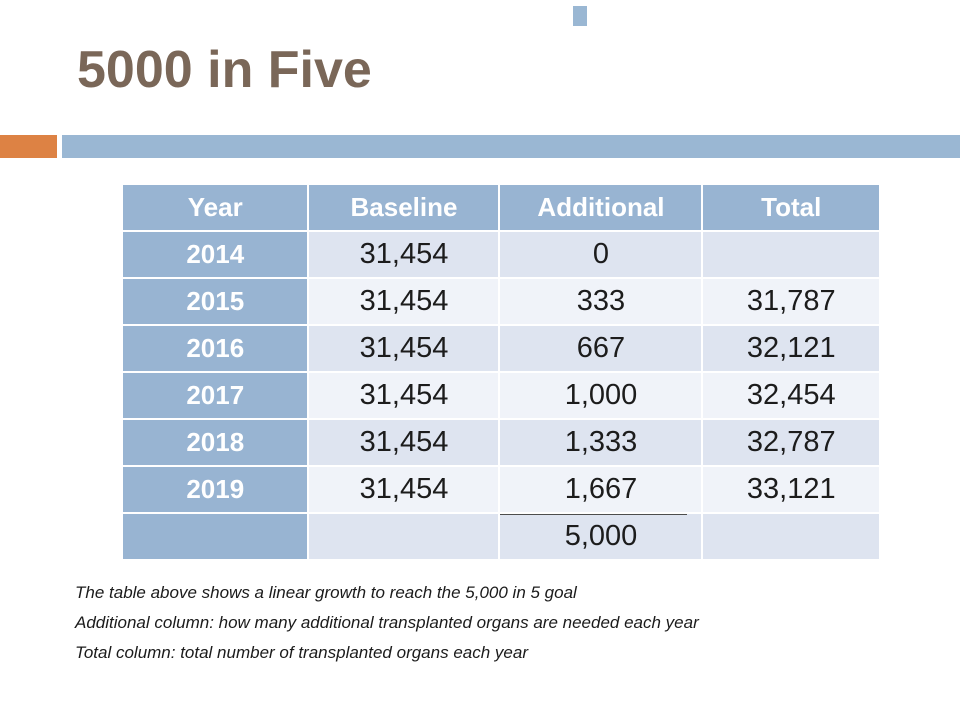 The image size is (960, 720). Describe the element at coordinates (791, 442) in the screenshot. I see `total-cell: 32,787` at that location.